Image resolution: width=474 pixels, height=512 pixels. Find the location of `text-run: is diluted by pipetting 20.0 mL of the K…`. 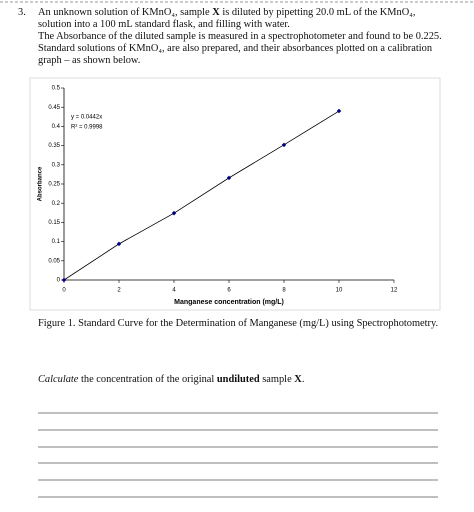

text-run: is diluted by pipetting 20.0 mL of the K… is located at coordinates (227, 18).